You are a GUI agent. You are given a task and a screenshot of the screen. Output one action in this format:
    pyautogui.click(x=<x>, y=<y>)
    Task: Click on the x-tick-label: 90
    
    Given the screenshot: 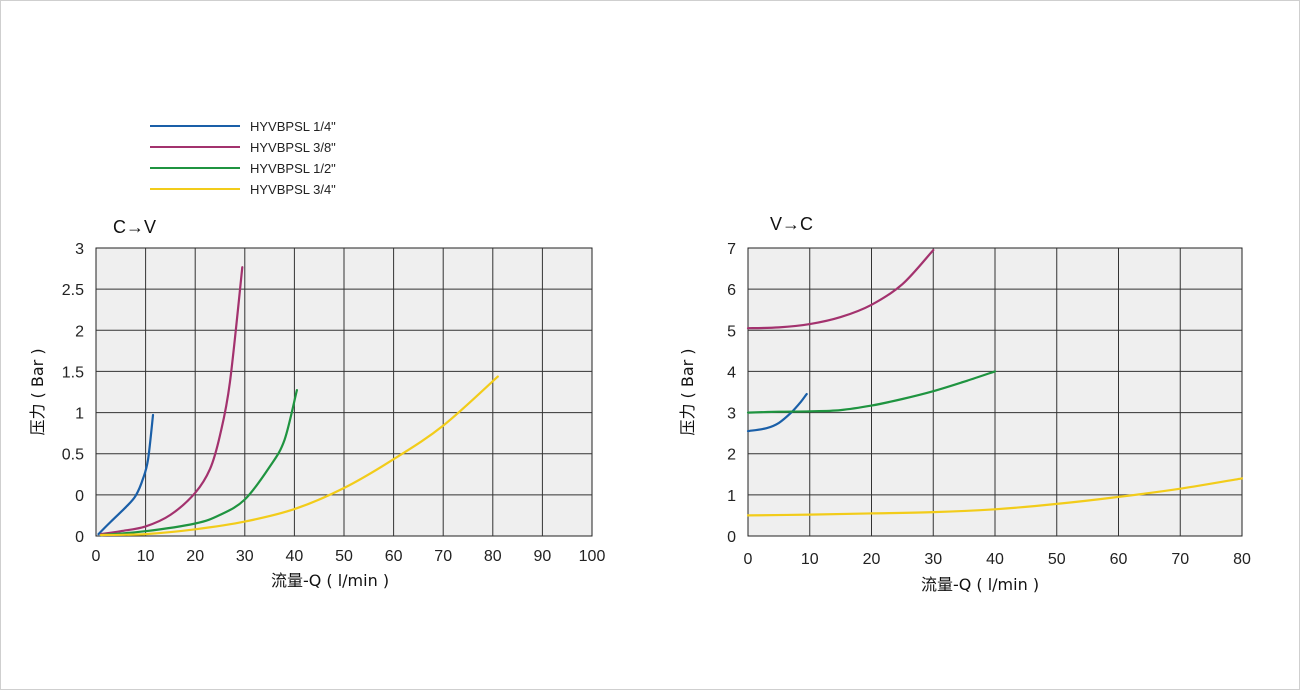 What is the action you would take?
    pyautogui.click(x=543, y=556)
    